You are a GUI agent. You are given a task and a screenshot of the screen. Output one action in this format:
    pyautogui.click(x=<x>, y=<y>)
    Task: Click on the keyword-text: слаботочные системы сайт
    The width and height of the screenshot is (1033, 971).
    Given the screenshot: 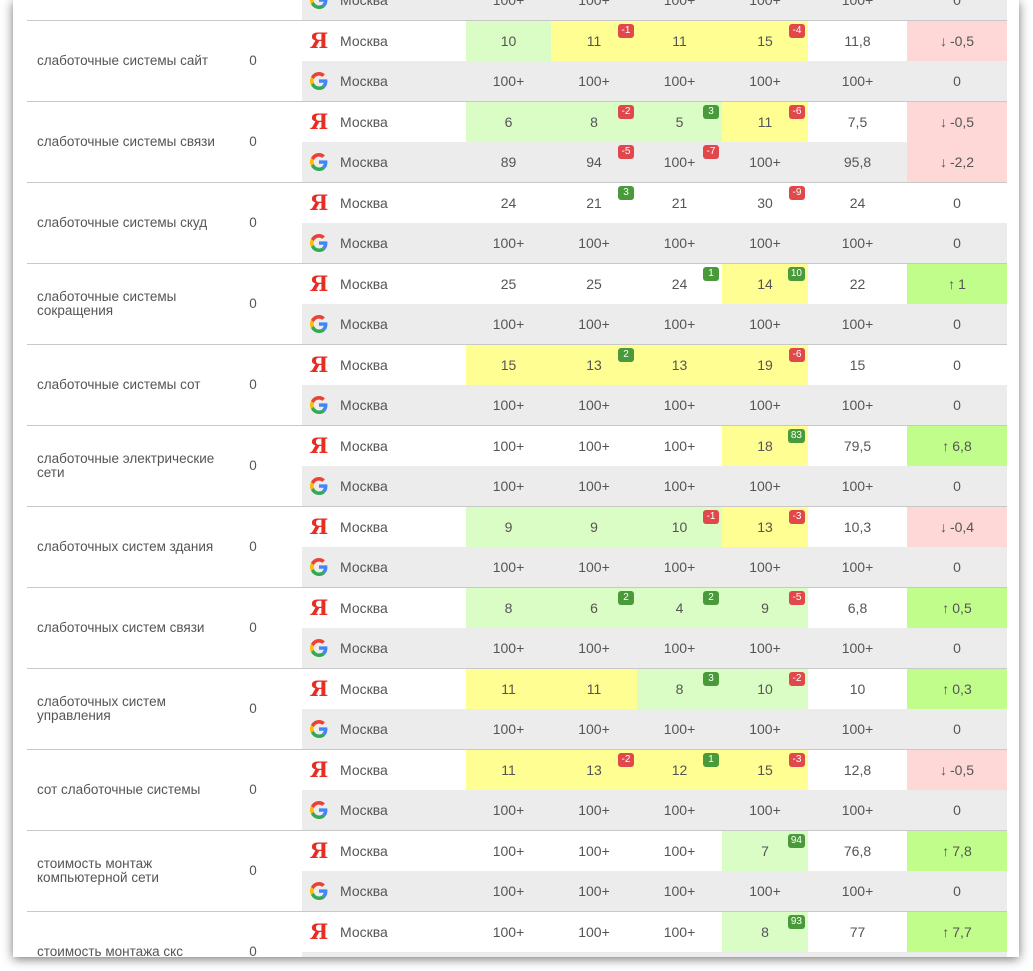 What is the action you would take?
    pyautogui.click(x=123, y=60)
    